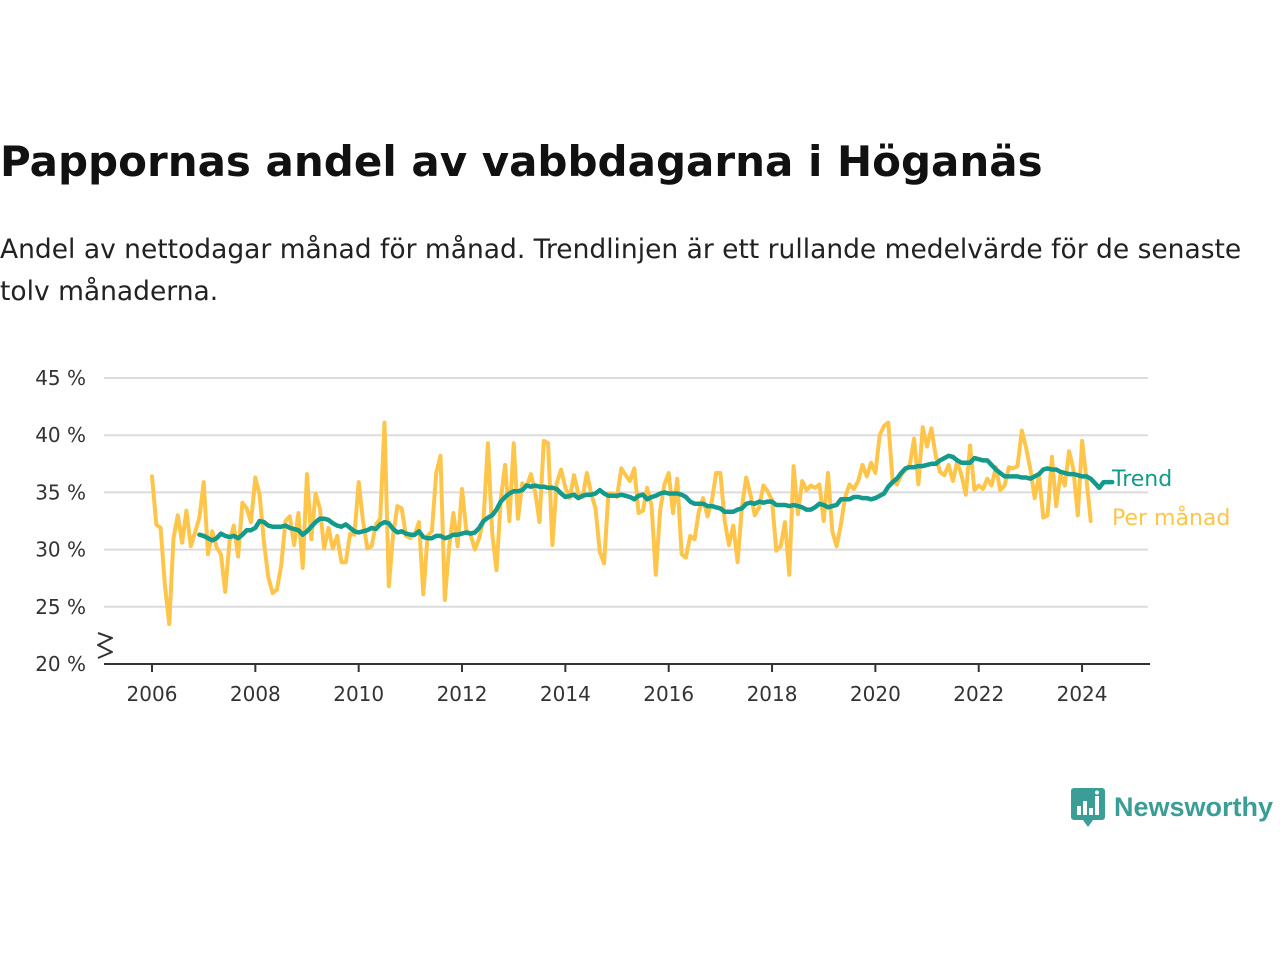 The width and height of the screenshot is (1280, 960). I want to click on y-tick-label: 20 %, so click(60, 664).